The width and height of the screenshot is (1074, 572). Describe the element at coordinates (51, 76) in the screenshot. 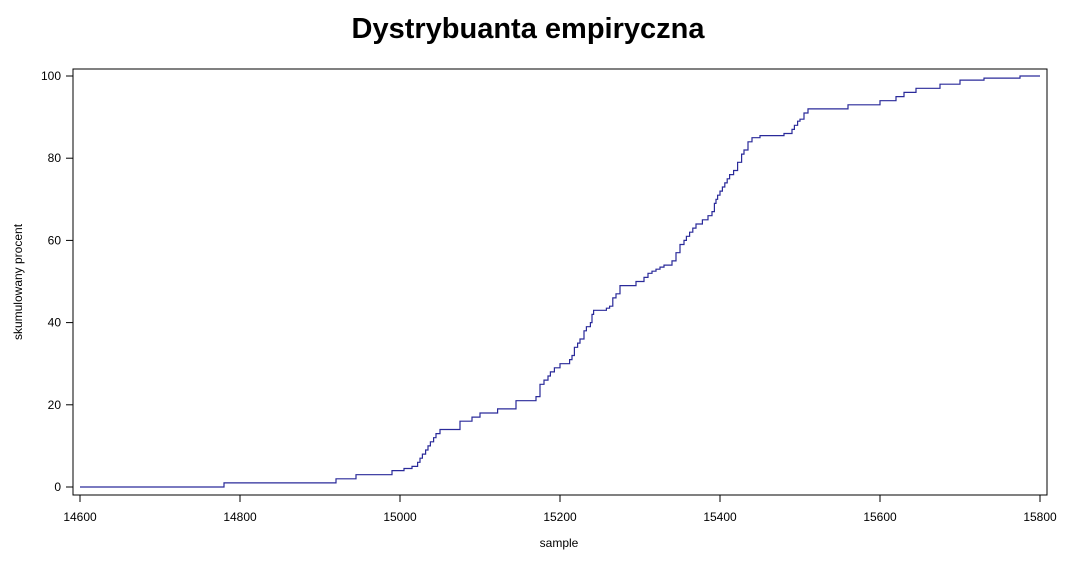

I see `y-tick-label: 100` at that location.